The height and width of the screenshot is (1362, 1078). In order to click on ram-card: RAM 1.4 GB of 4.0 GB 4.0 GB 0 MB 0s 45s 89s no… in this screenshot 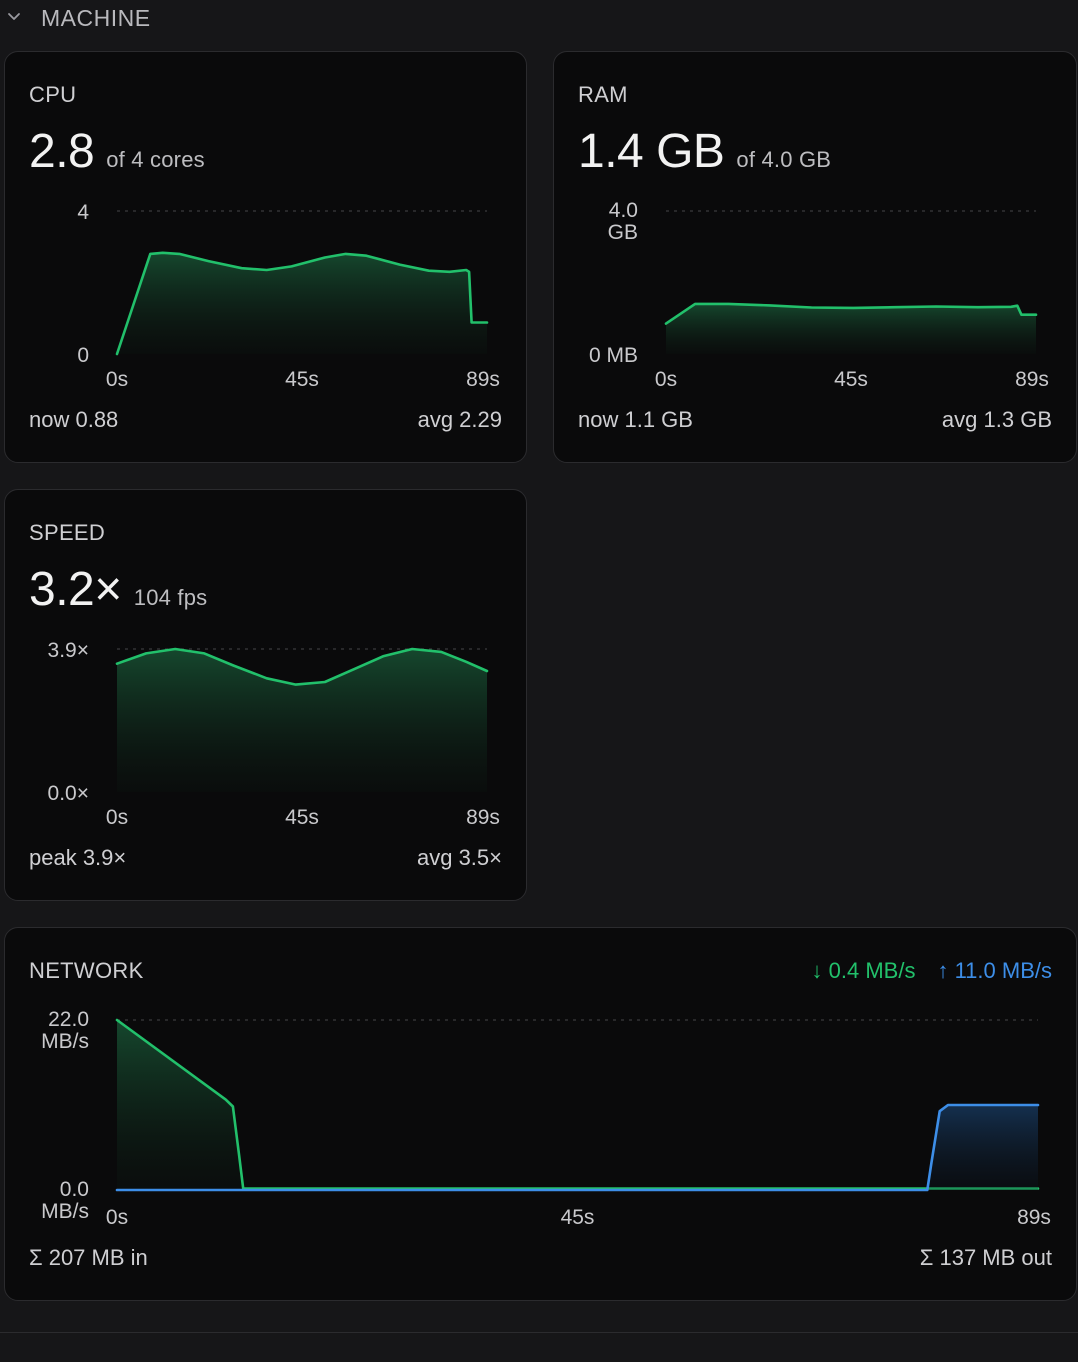, I will do `click(815, 257)`.